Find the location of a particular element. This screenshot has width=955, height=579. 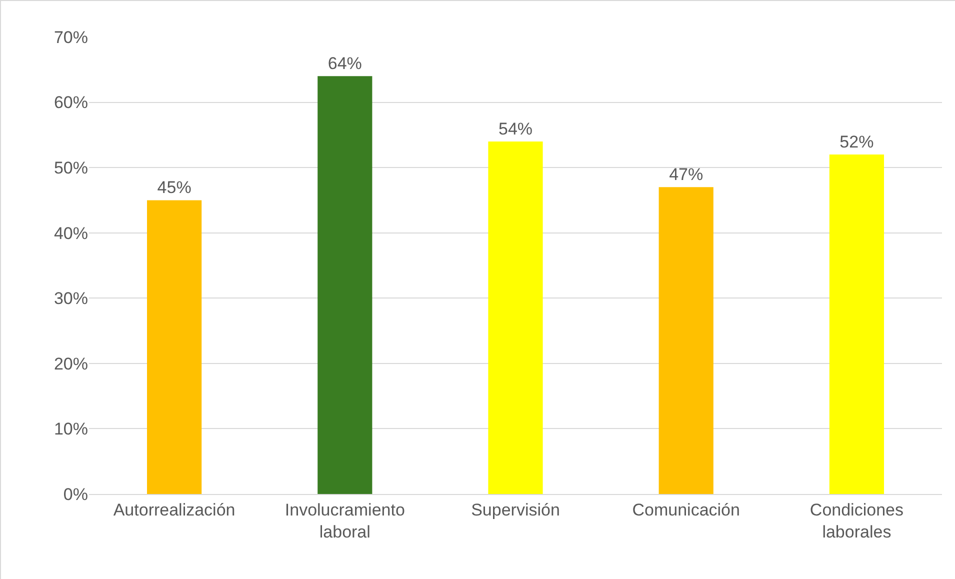

data-label: 52% is located at coordinates (857, 142).